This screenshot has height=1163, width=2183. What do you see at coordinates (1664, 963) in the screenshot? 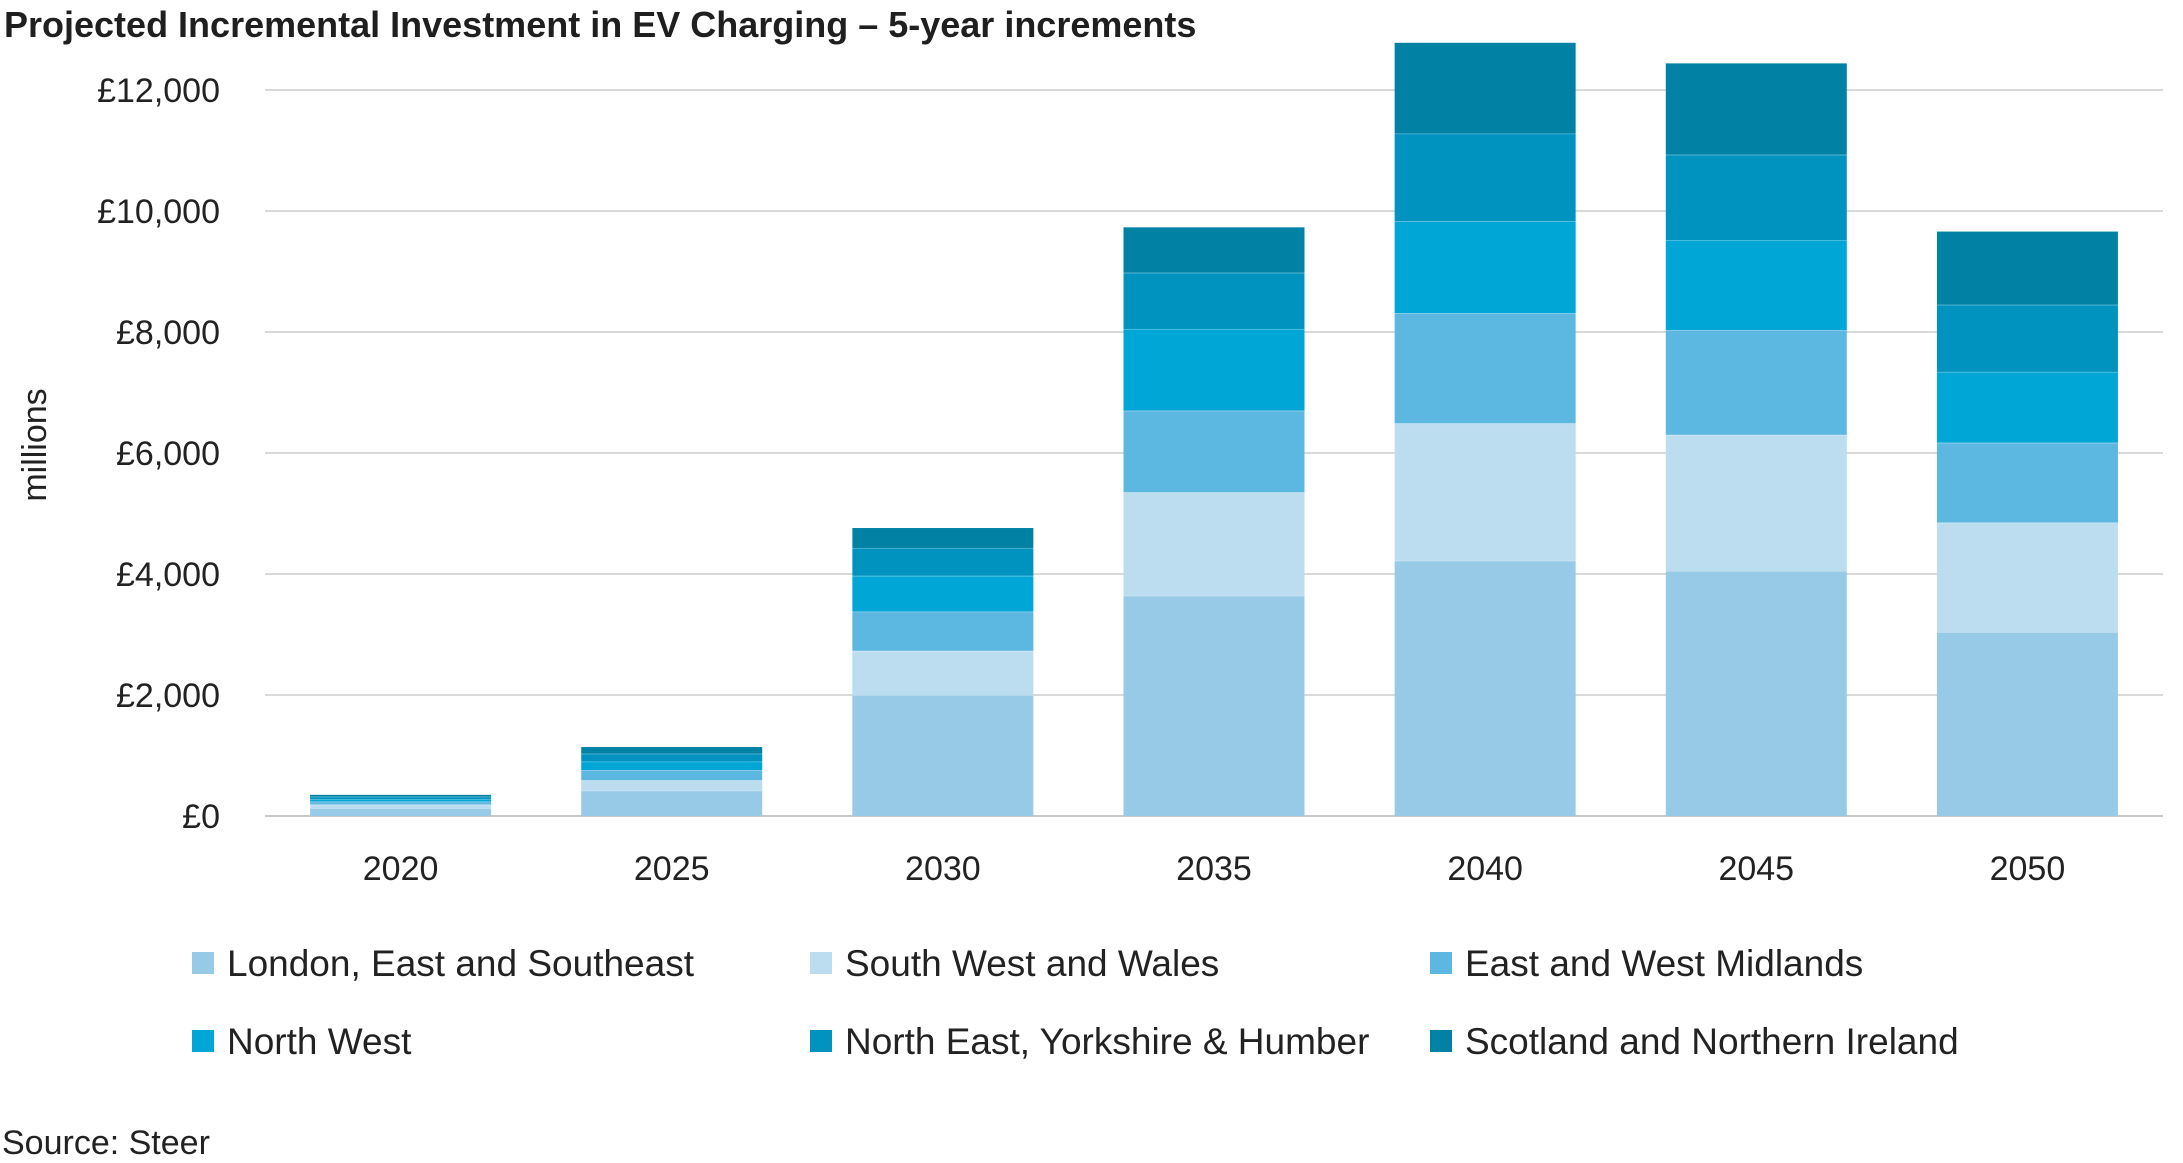
I see `legend-label: East and West Midlands` at bounding box center [1664, 963].